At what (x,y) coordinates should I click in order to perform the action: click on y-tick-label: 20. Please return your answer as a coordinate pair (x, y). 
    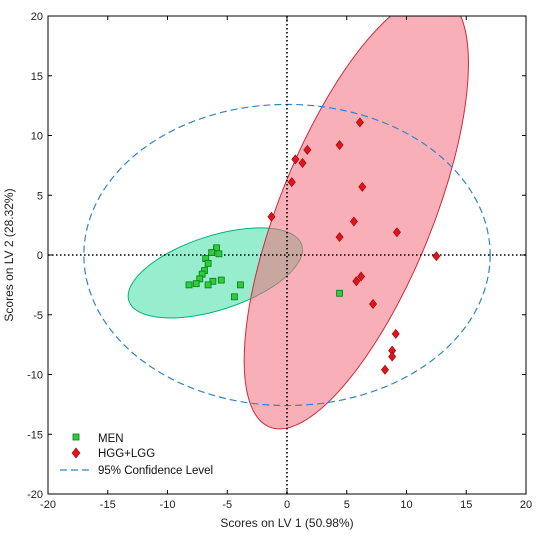
    Looking at the image, I should click on (37, 17).